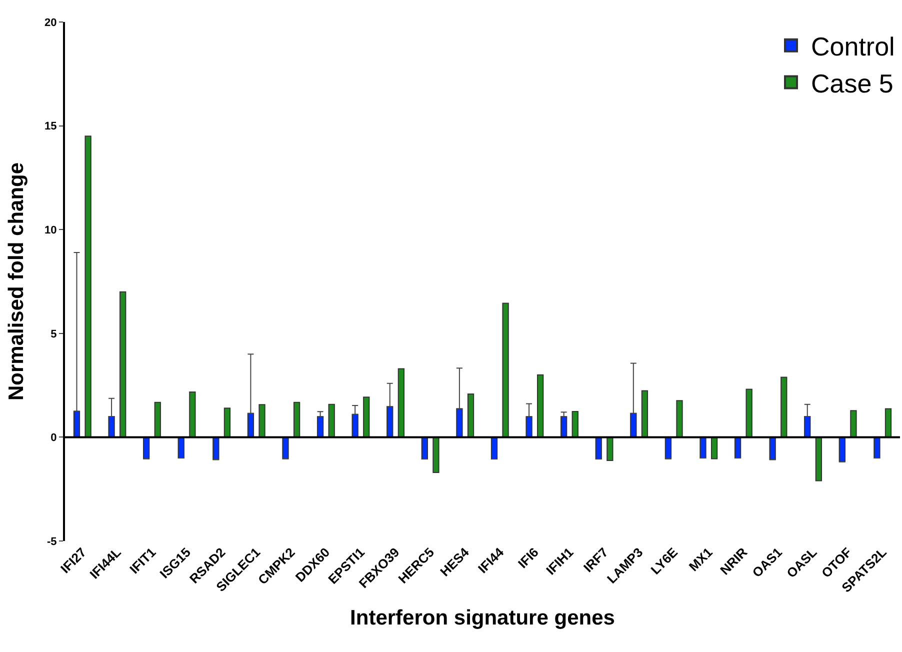  I want to click on y-tick-label: 15, so click(50, 126).